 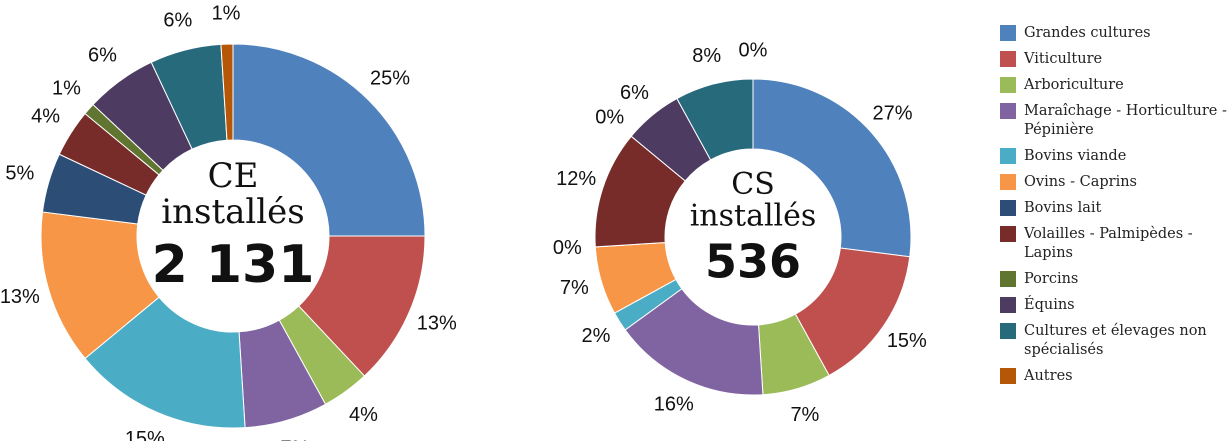 I want to click on legend-item: Arboriculture, so click(x=1114, y=85).